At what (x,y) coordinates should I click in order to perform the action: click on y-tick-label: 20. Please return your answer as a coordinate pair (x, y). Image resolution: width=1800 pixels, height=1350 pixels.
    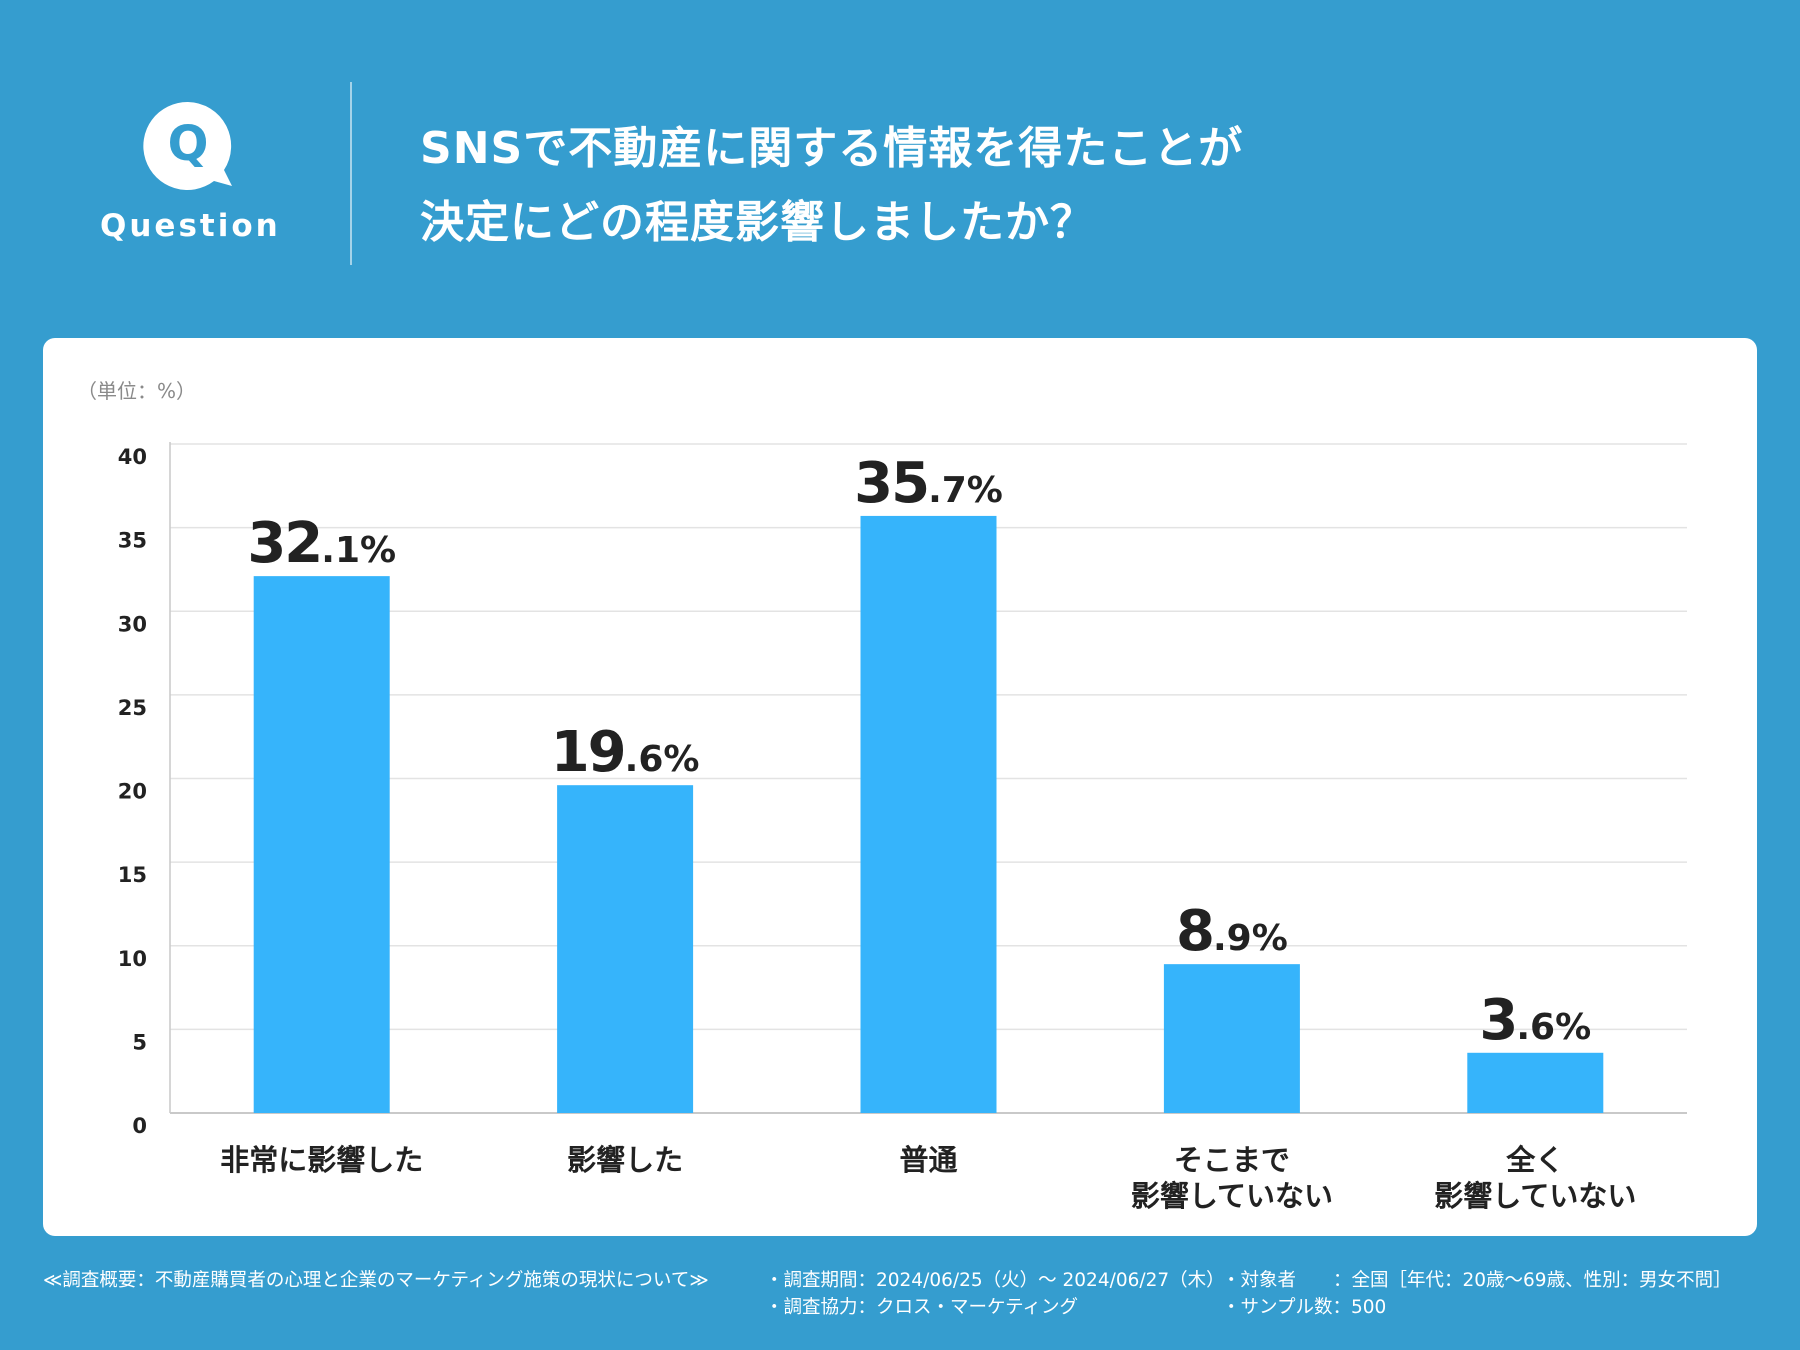
    Looking at the image, I should click on (132, 792).